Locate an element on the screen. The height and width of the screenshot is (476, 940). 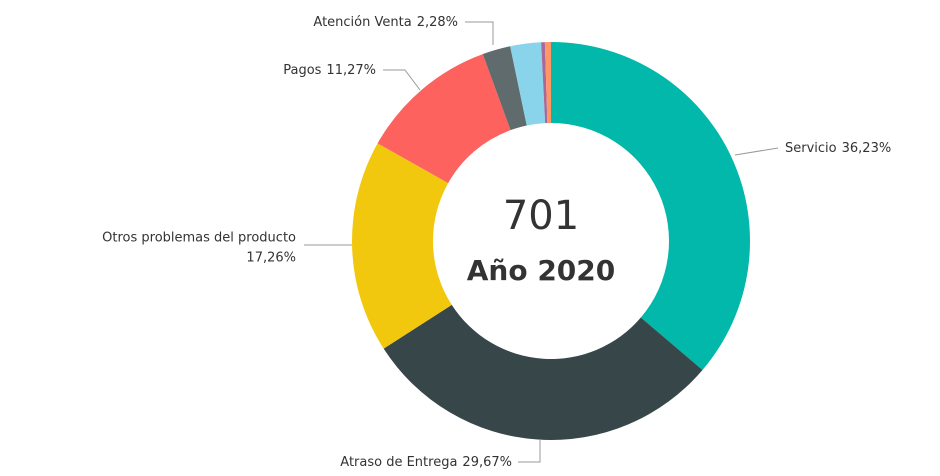
slice-category: Atraso de Entrega is located at coordinates (398, 462).